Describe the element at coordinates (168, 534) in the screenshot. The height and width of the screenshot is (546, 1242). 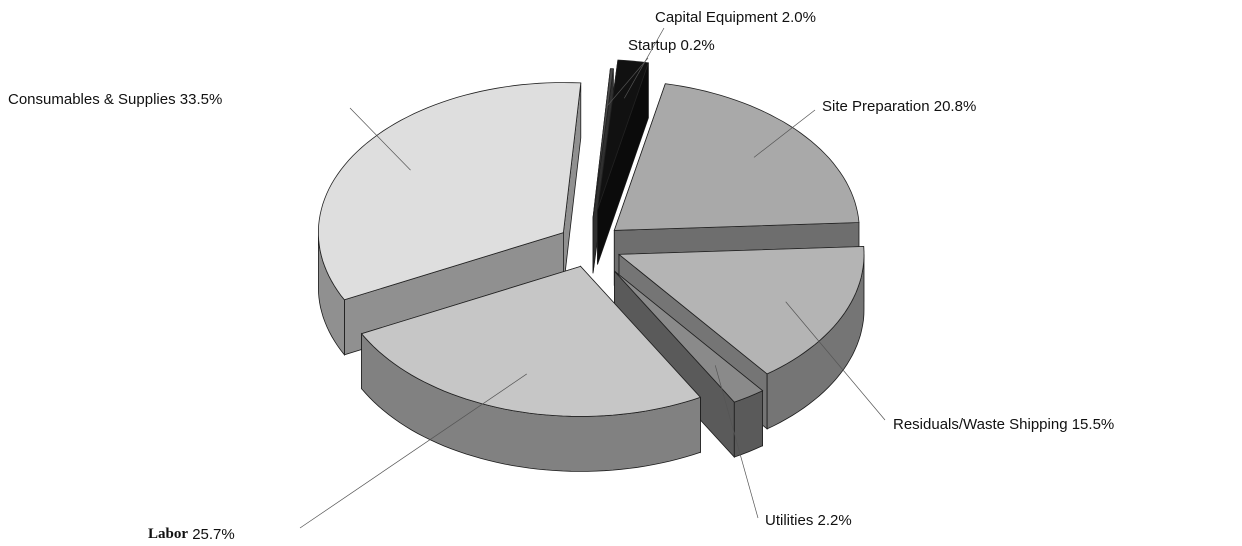
I see `slice-label-name: Labor` at that location.